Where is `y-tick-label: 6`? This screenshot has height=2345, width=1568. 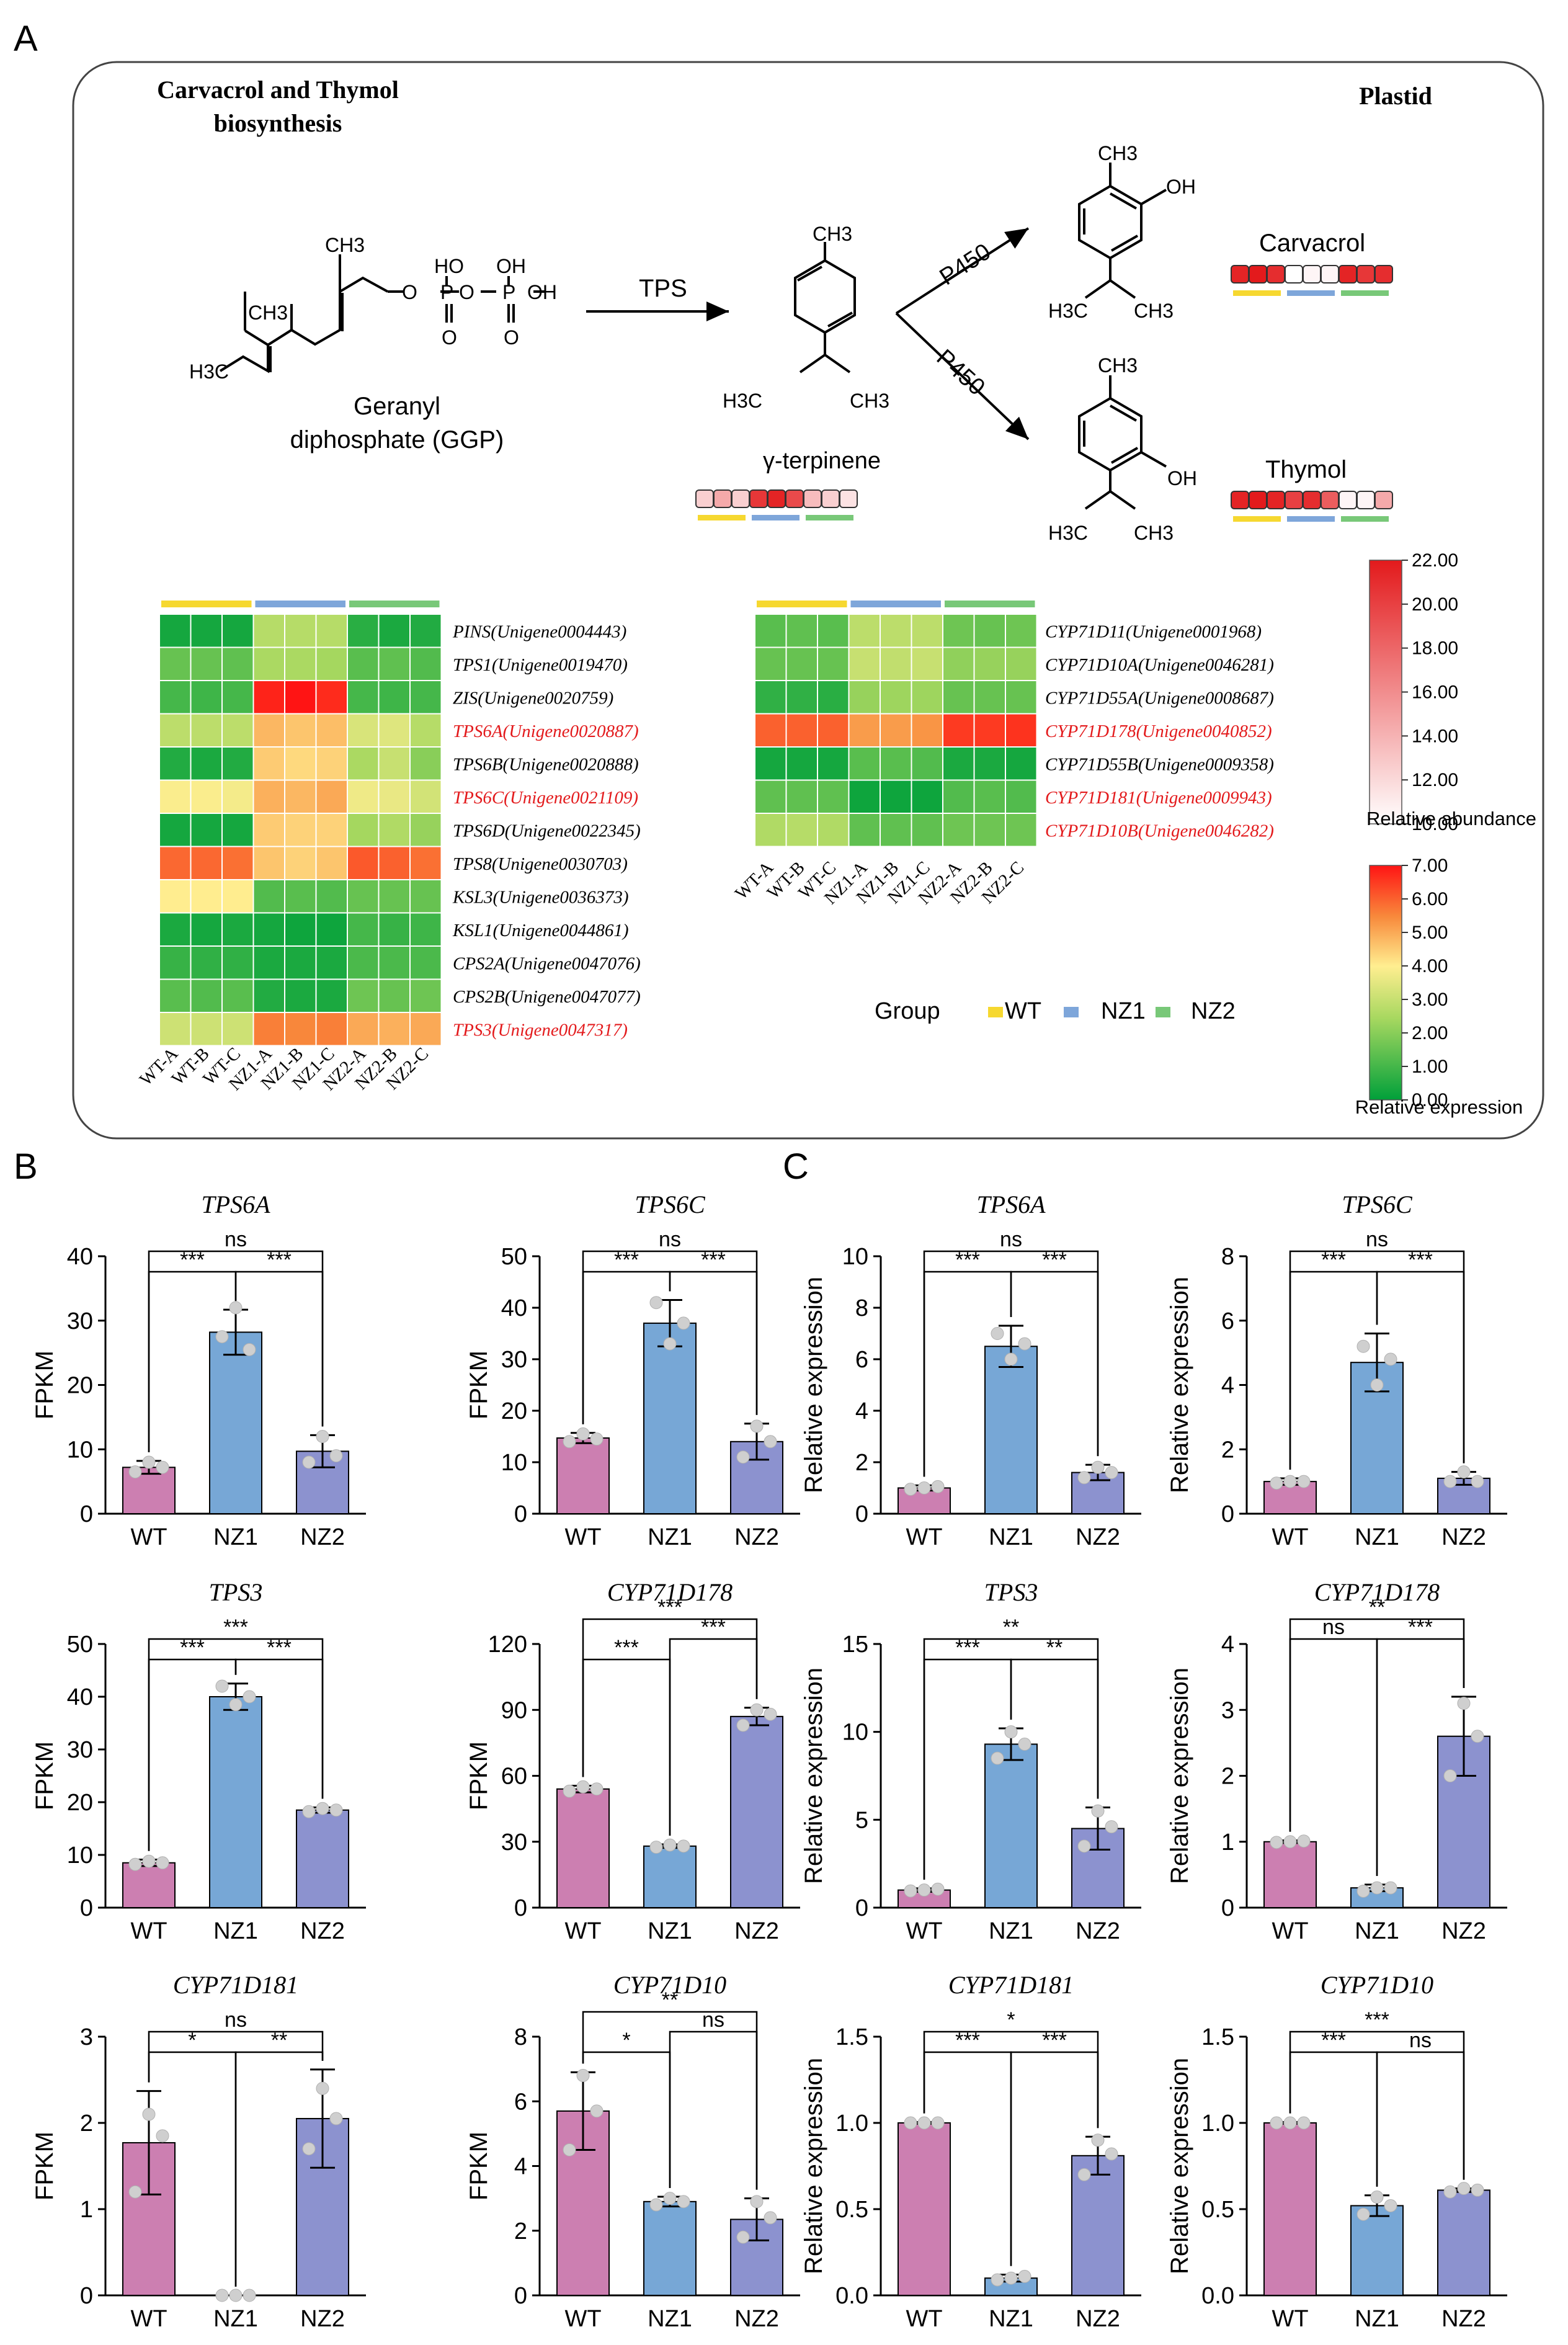
y-tick-label: 6 is located at coordinates (520, 2102).